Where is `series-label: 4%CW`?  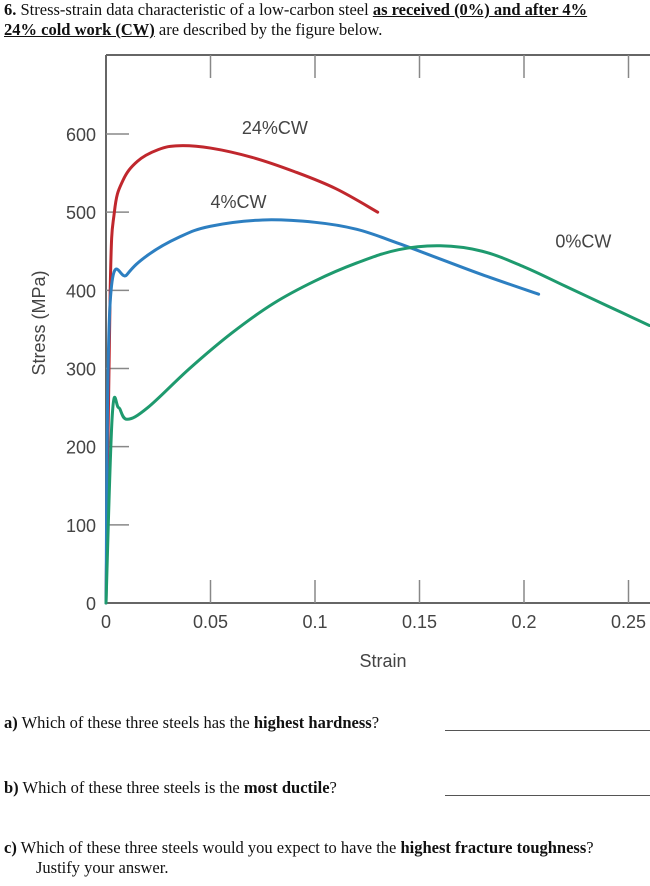
series-label: 4%CW is located at coordinates (239, 202).